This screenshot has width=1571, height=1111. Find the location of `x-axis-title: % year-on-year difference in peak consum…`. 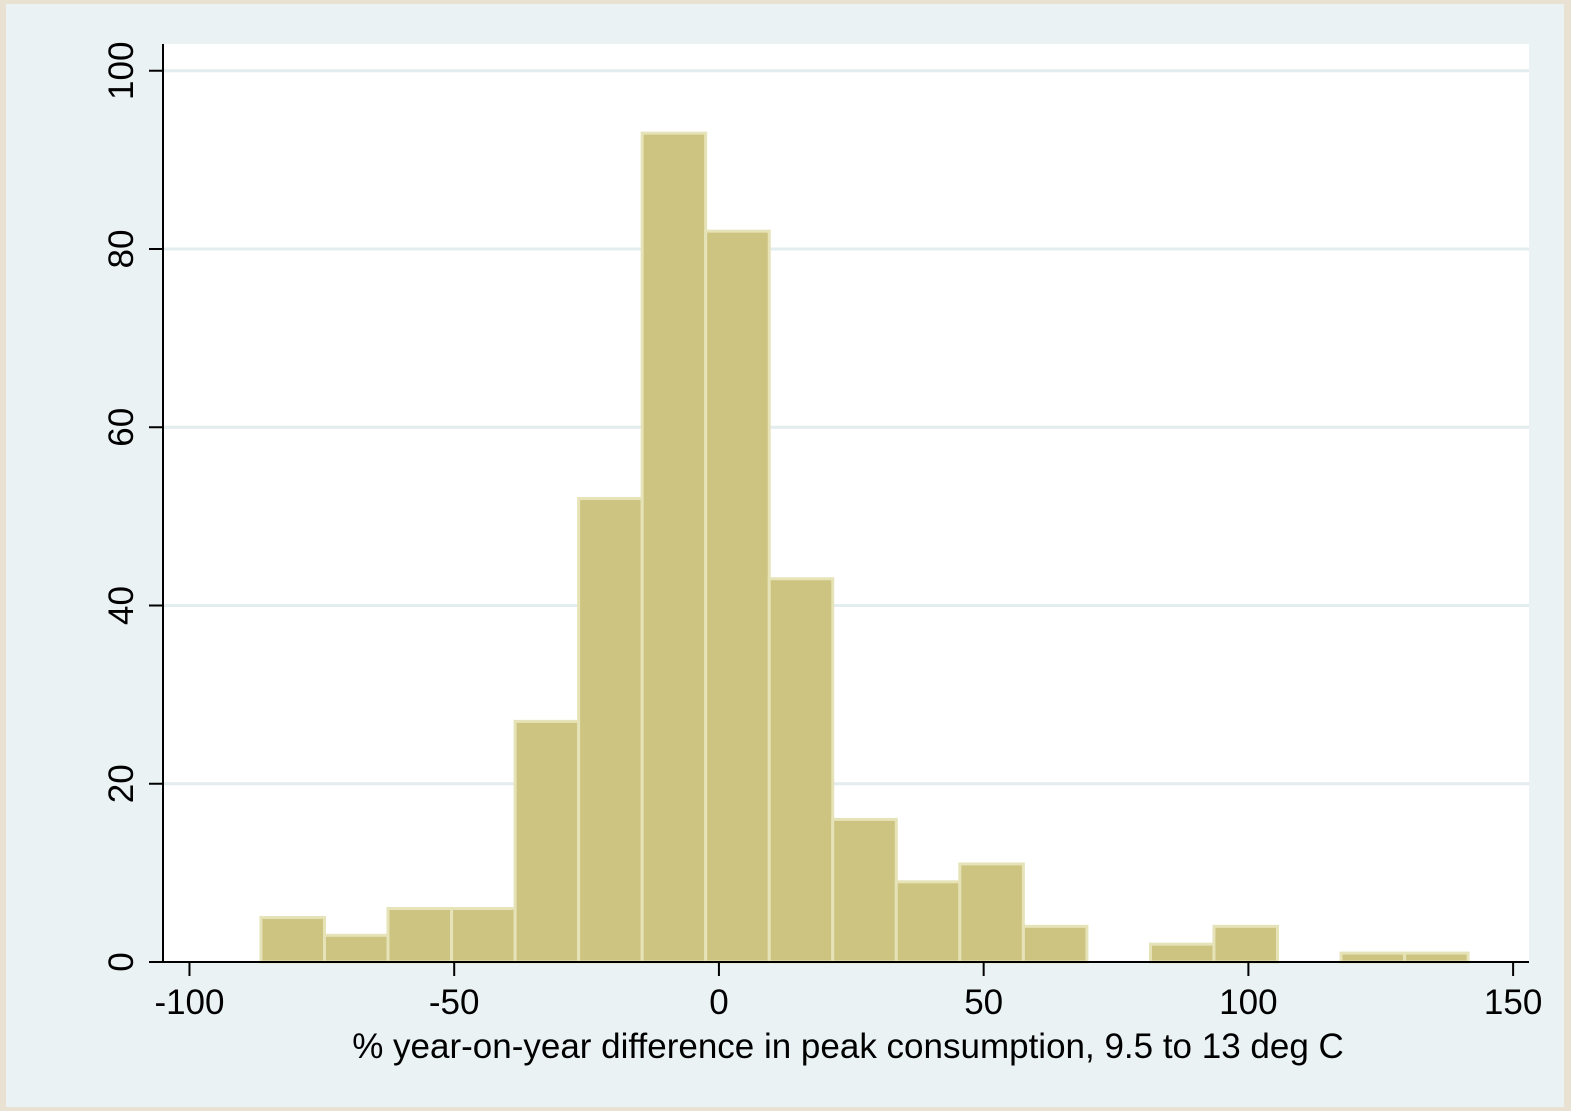

x-axis-title: % year-on-year difference in peak consum… is located at coordinates (848, 1046).